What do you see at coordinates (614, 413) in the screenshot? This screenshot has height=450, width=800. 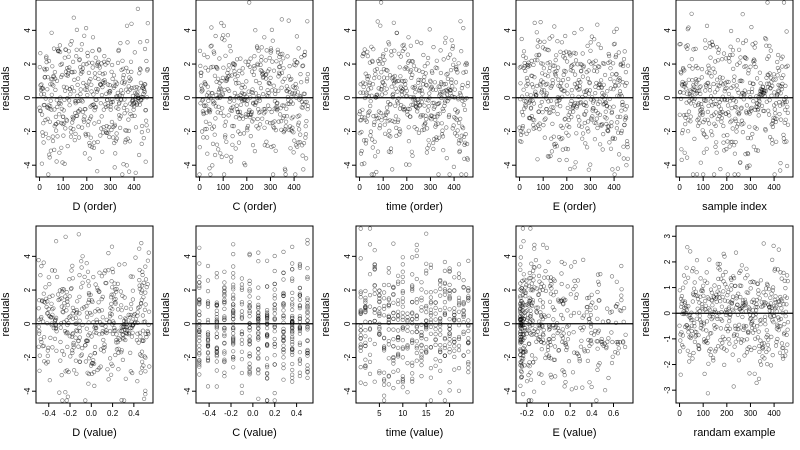 I see `x-tick-label: 0.6` at bounding box center [614, 413].